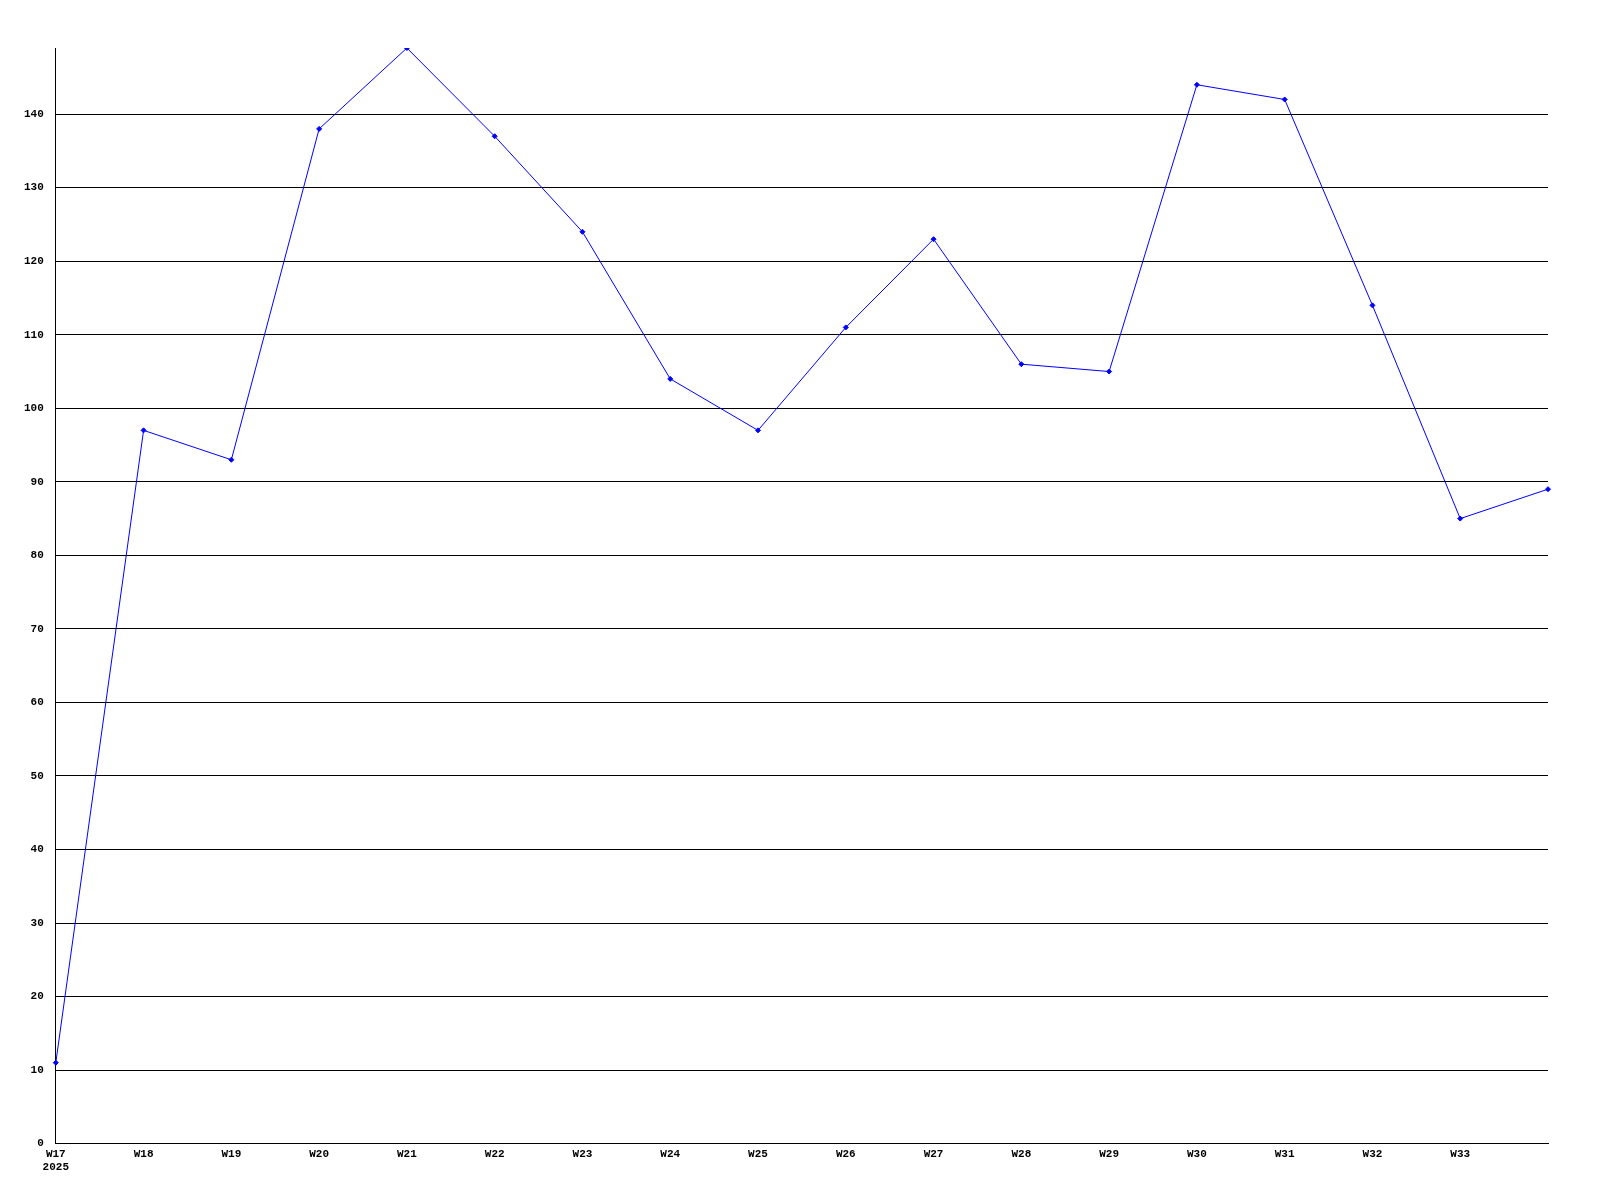  Describe the element at coordinates (231, 1153) in the screenshot. I see `x-tick-label: W19` at that location.